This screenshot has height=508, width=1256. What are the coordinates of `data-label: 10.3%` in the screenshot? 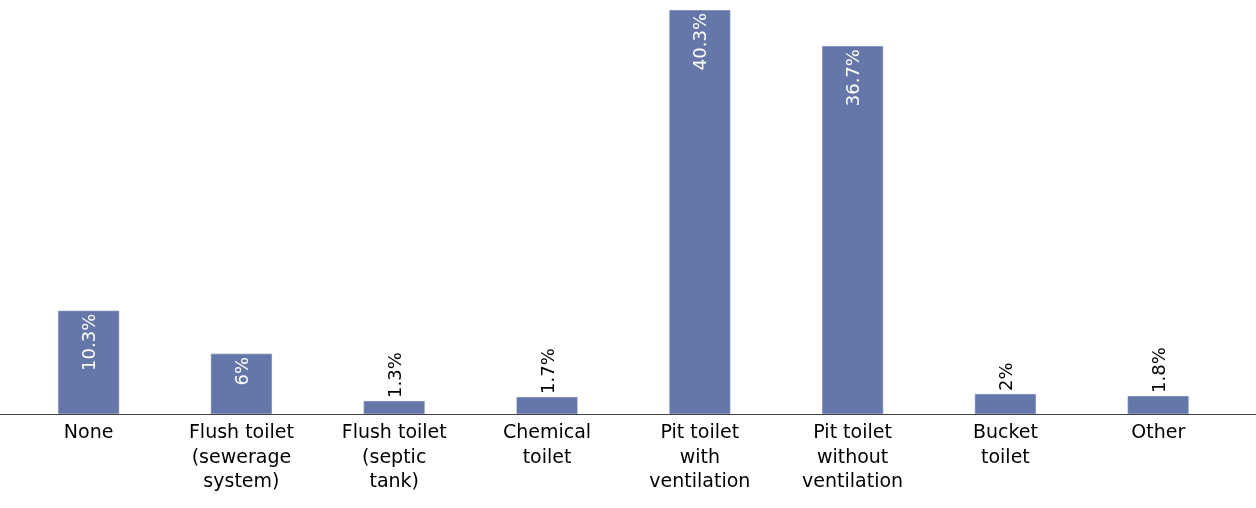 It's located at (89, 342).